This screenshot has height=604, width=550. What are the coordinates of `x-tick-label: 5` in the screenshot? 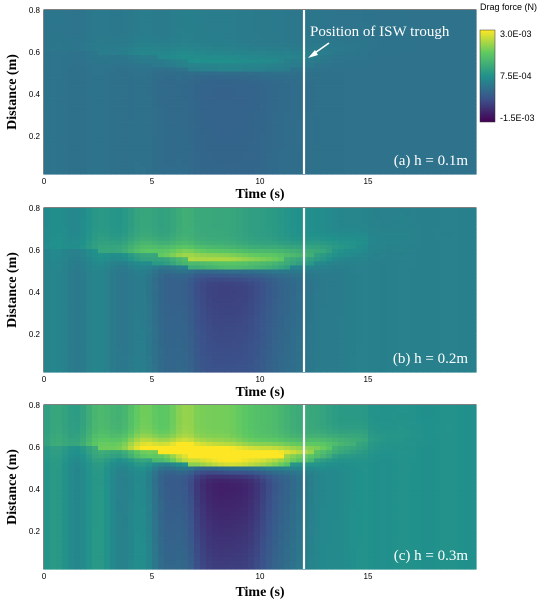 It's located at (152, 181).